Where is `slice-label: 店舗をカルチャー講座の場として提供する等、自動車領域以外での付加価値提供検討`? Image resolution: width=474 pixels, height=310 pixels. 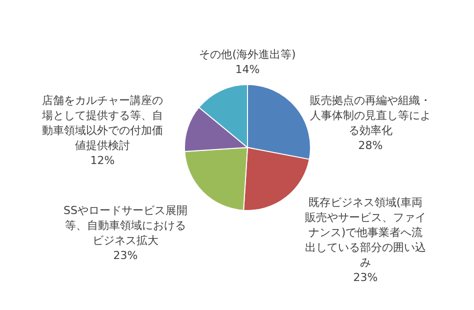
slice-label: 店舗をカルチャー講座の場として提供する等、自動車領域以外での付加価値提供検討 is located at coordinates (102, 123).